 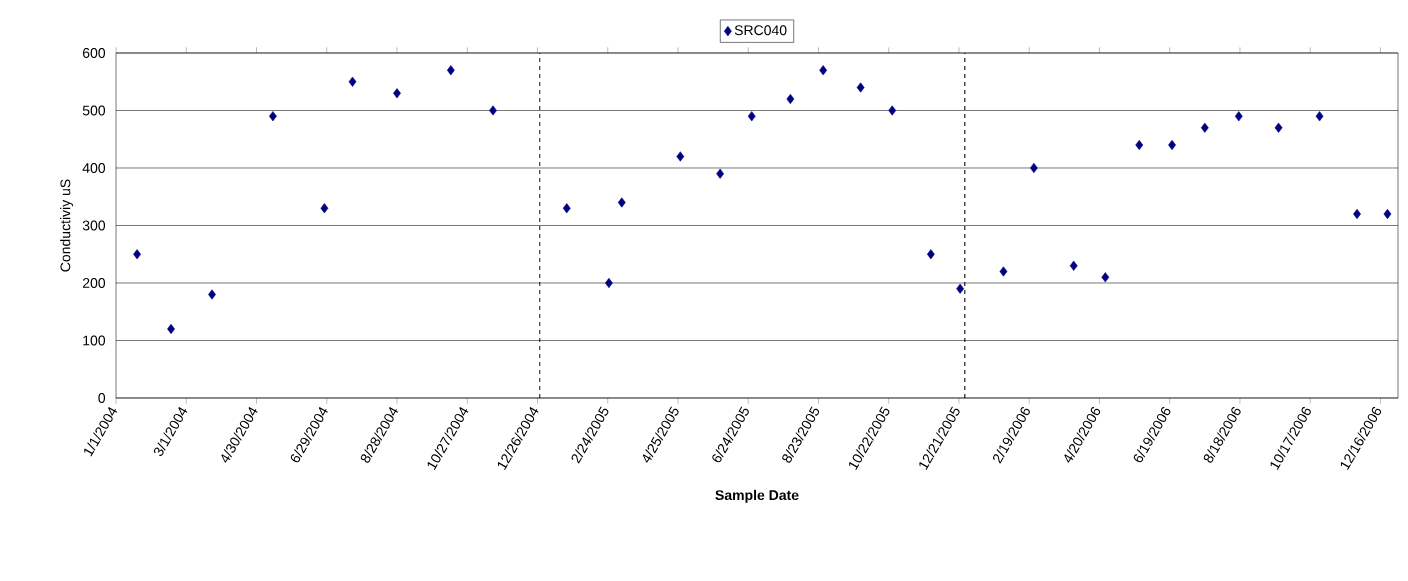 What do you see at coordinates (94, 110) in the screenshot?
I see `y-tick-label: 500` at bounding box center [94, 110].